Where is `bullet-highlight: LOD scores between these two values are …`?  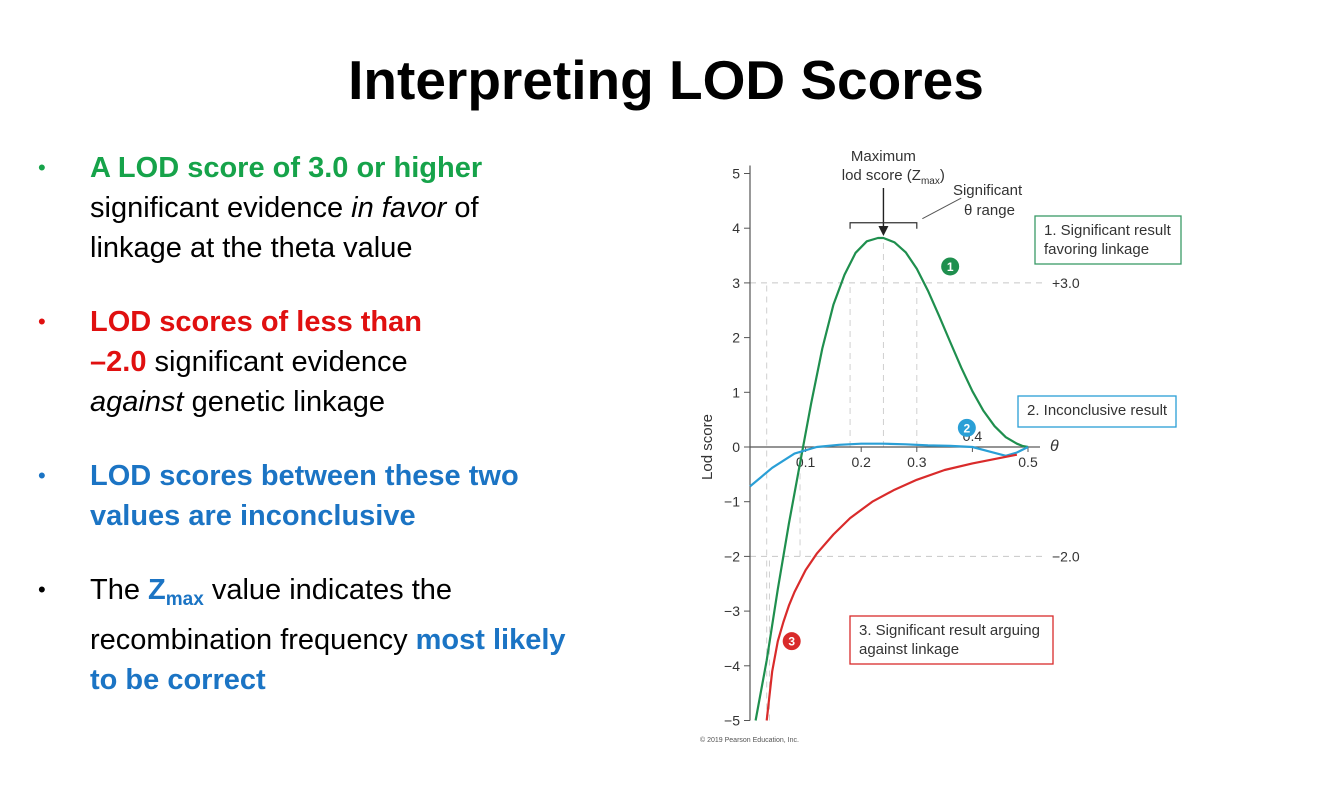 bullet-highlight: LOD scores between these two values are … is located at coordinates (304, 496).